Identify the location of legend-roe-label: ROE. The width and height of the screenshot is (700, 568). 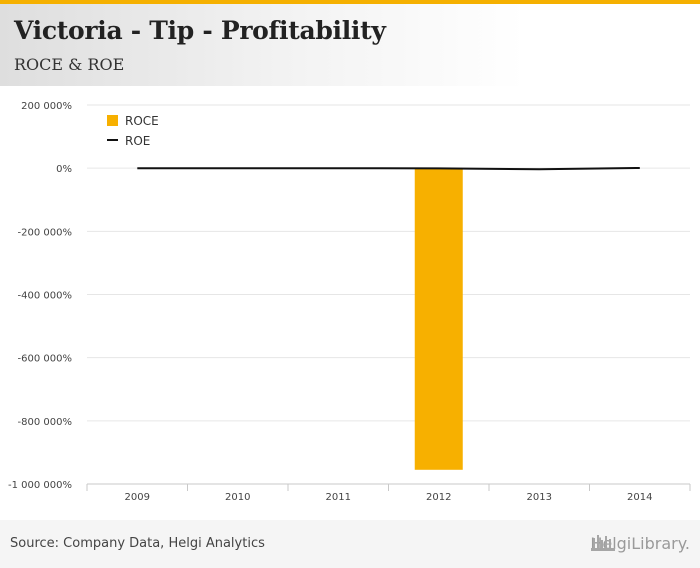
(137, 141).